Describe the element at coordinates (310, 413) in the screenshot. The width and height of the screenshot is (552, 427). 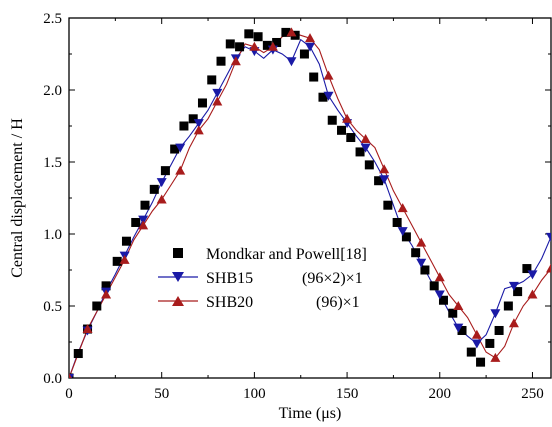
I see `x-axis-label: Time (μs)` at that location.